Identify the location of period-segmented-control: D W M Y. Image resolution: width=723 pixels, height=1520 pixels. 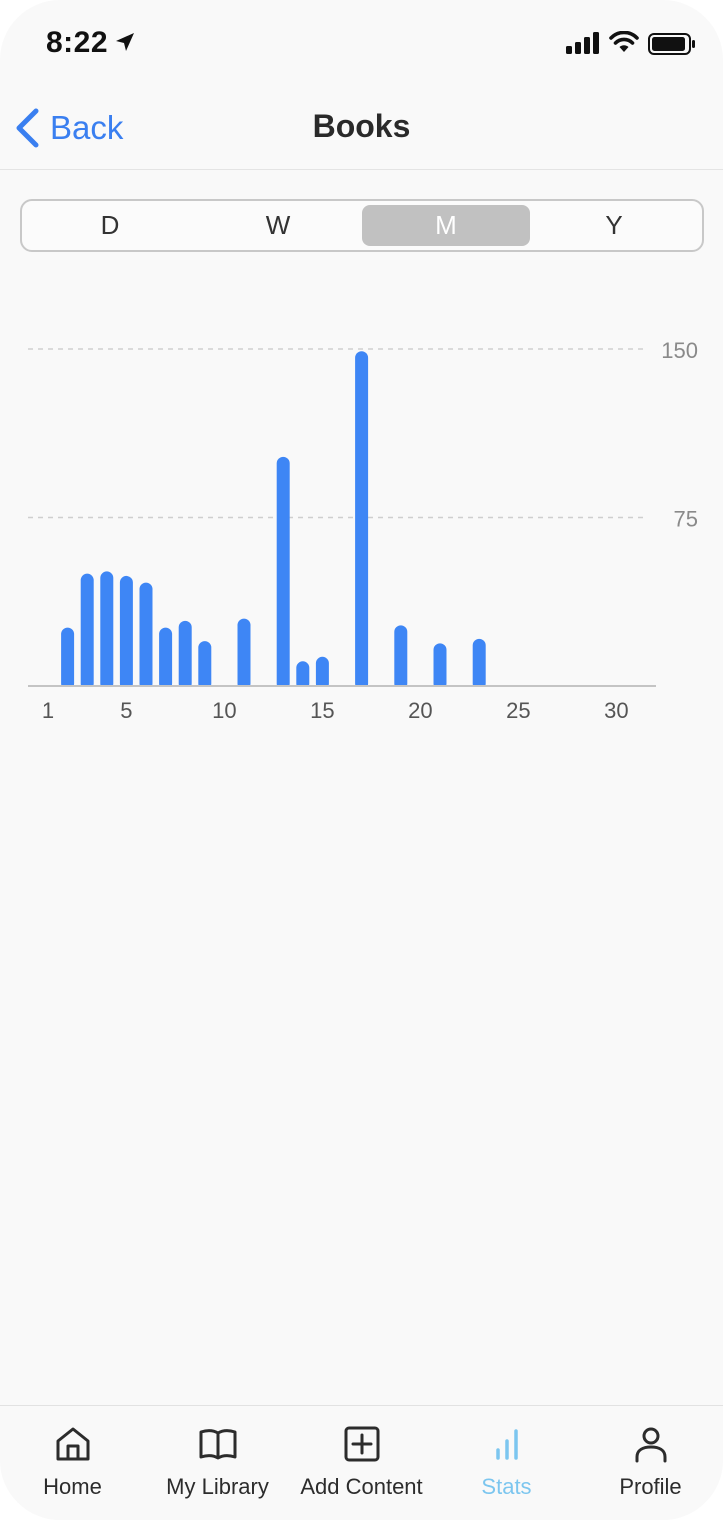
(362, 225).